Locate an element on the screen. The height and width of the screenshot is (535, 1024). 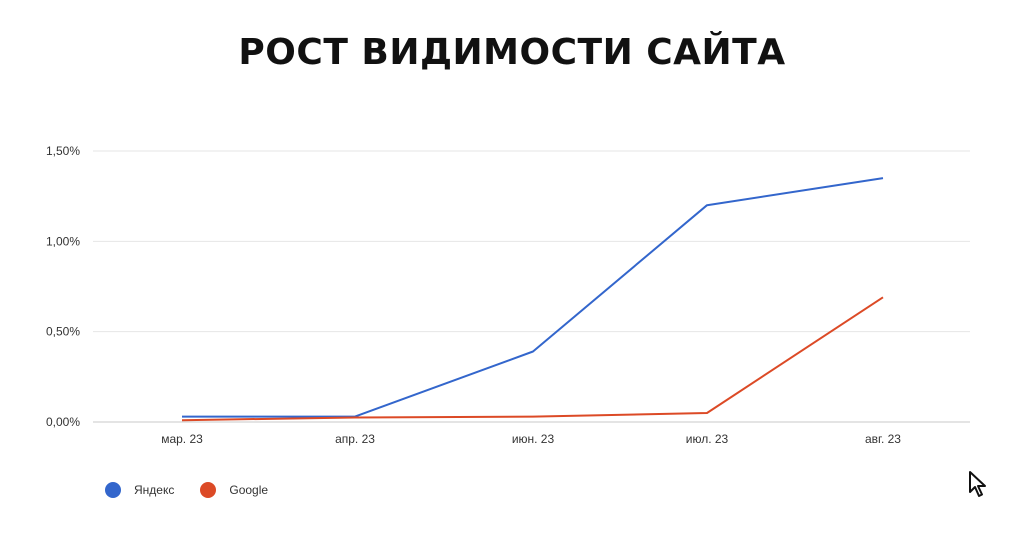
x-tick-label: авг. 23 is located at coordinates (883, 439).